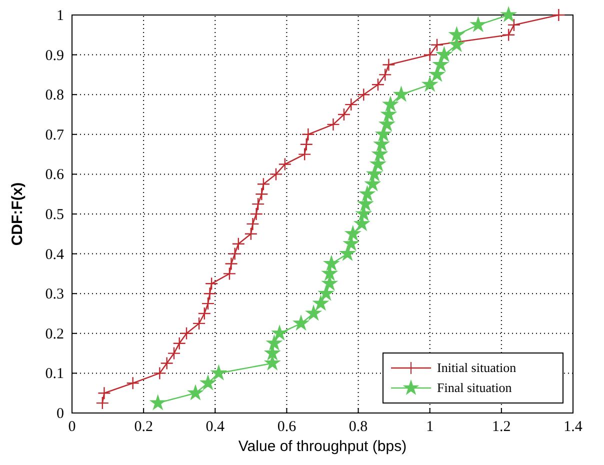 This screenshot has width=604, height=465. What do you see at coordinates (72, 427) in the screenshot?
I see `x-tick-label: 0` at bounding box center [72, 427].